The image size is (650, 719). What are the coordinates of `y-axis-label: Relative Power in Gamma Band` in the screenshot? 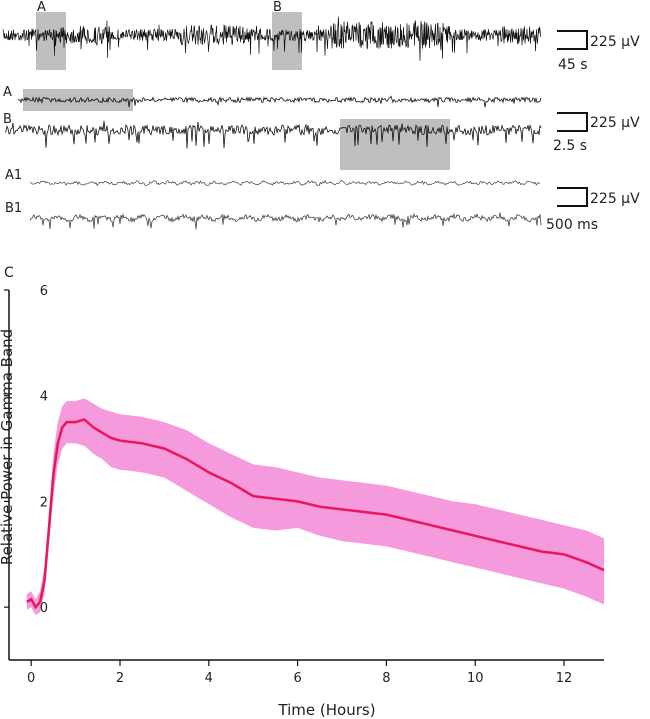 It's located at (8, 447).